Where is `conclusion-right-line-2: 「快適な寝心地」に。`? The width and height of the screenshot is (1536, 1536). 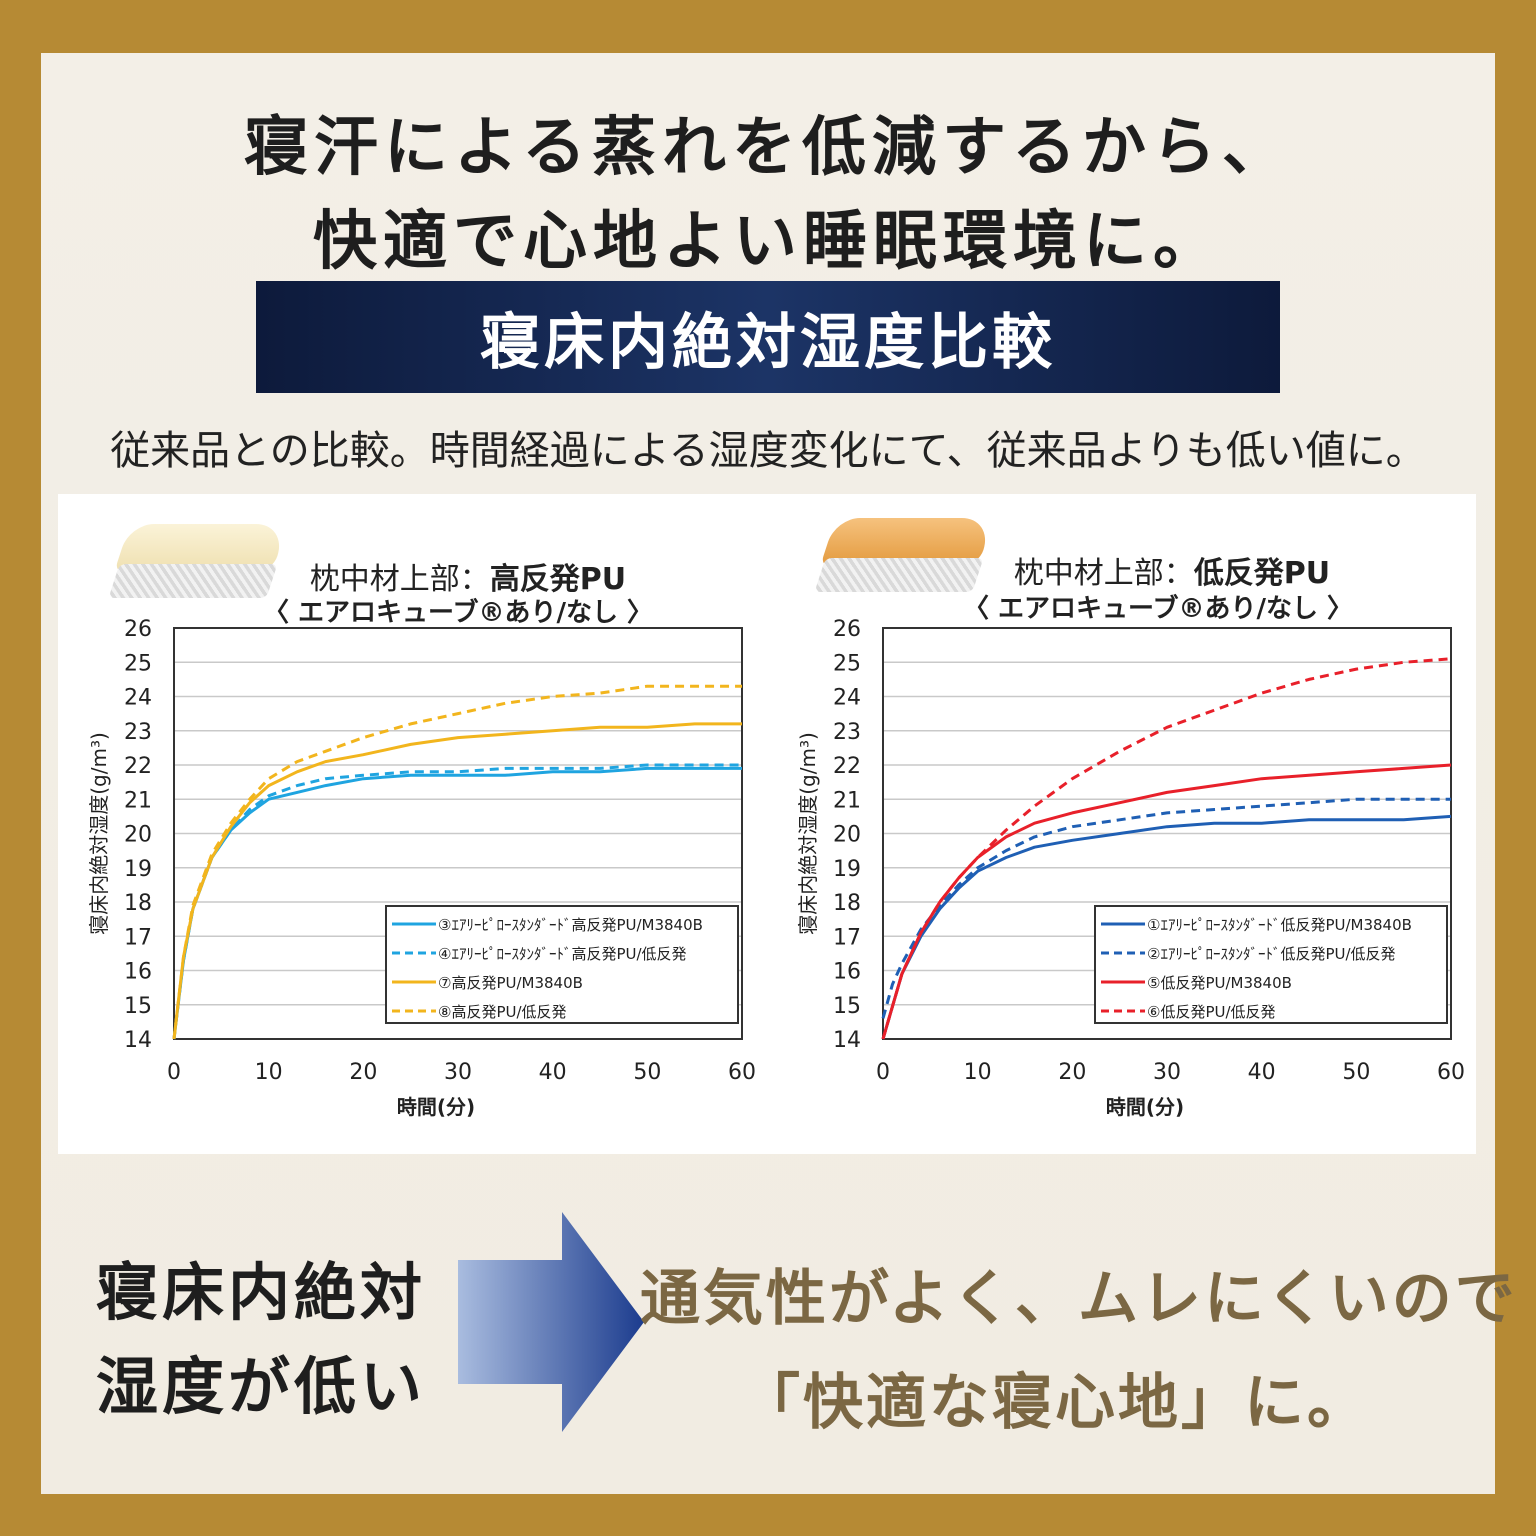 conclusion-right-line-2: 「快適な寝心地」に。 is located at coordinates (1055, 1403).